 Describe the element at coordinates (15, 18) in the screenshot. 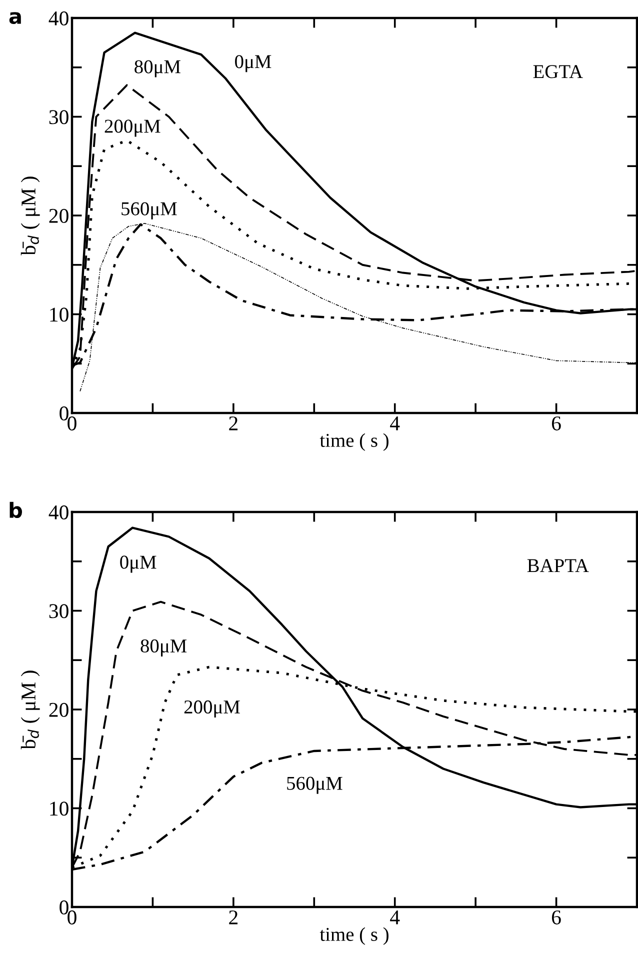

I see `chart-title: a` at that location.